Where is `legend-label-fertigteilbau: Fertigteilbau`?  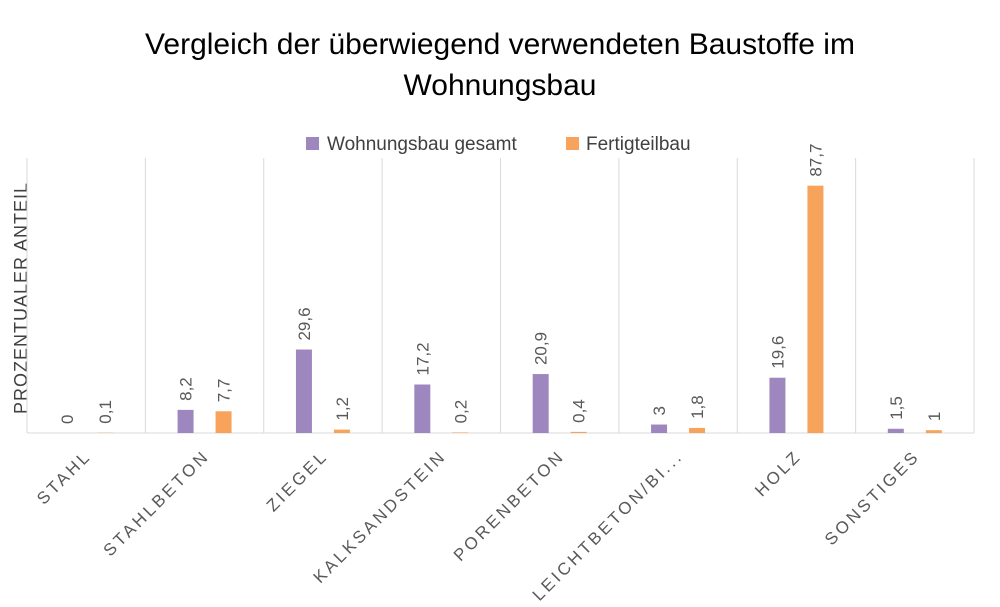
legend-label-fertigteilbau: Fertigteilbau is located at coordinates (638, 144).